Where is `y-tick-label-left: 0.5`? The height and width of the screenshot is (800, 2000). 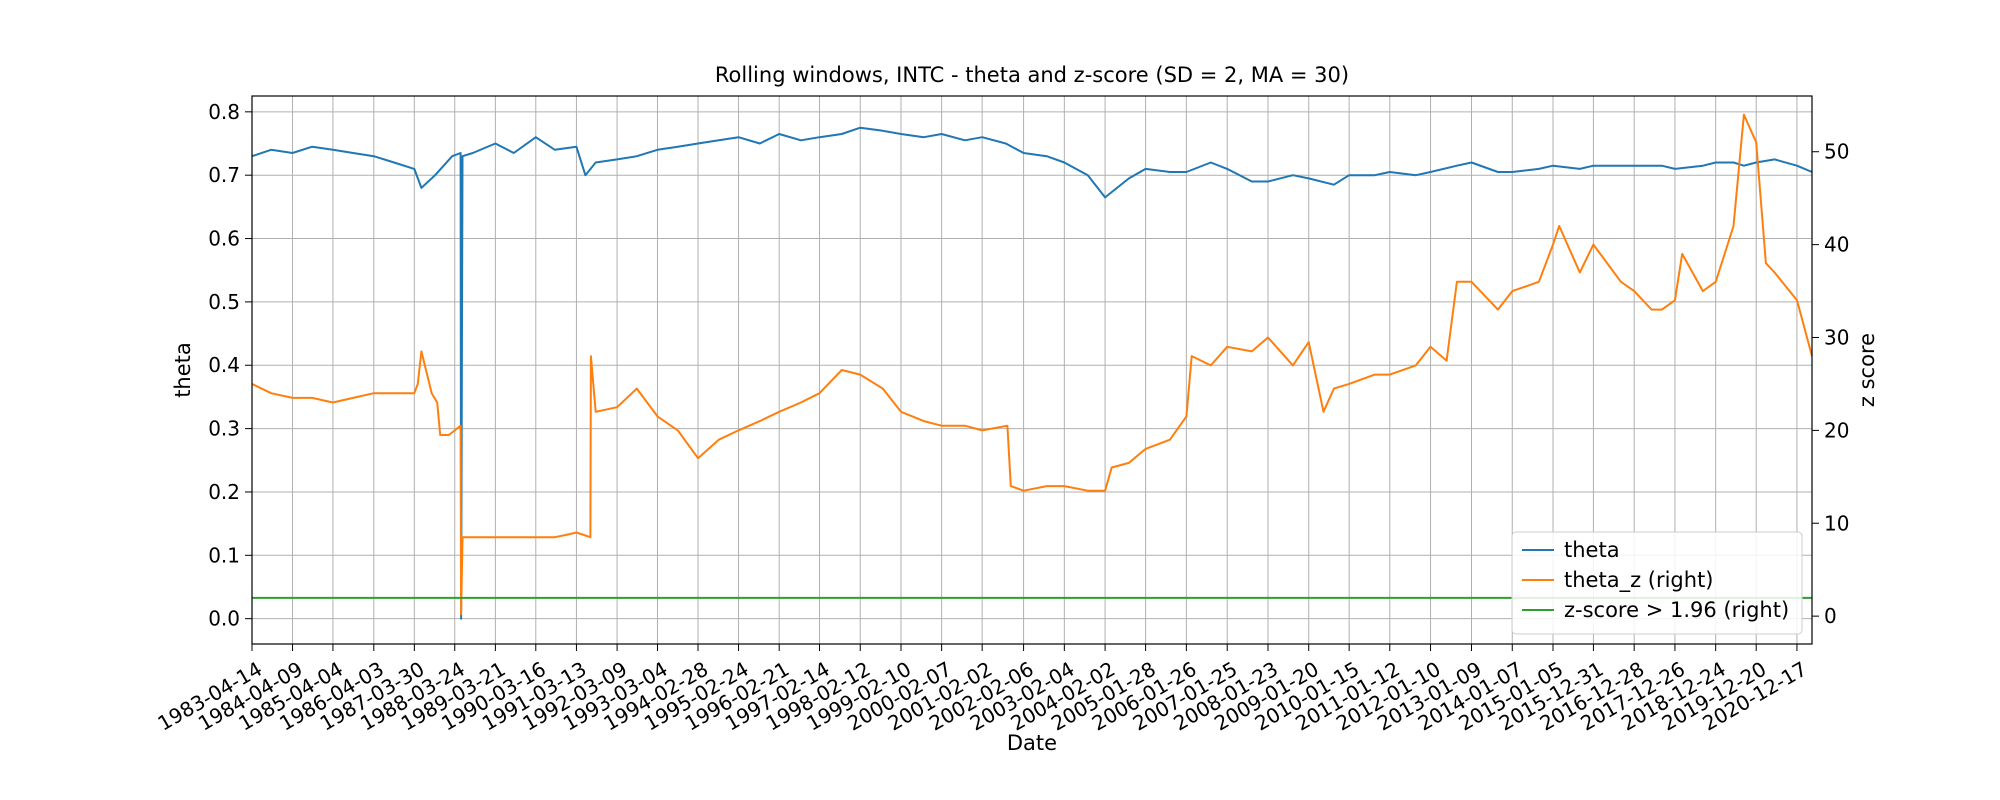
y-tick-label-left: 0.5 is located at coordinates (224, 302).